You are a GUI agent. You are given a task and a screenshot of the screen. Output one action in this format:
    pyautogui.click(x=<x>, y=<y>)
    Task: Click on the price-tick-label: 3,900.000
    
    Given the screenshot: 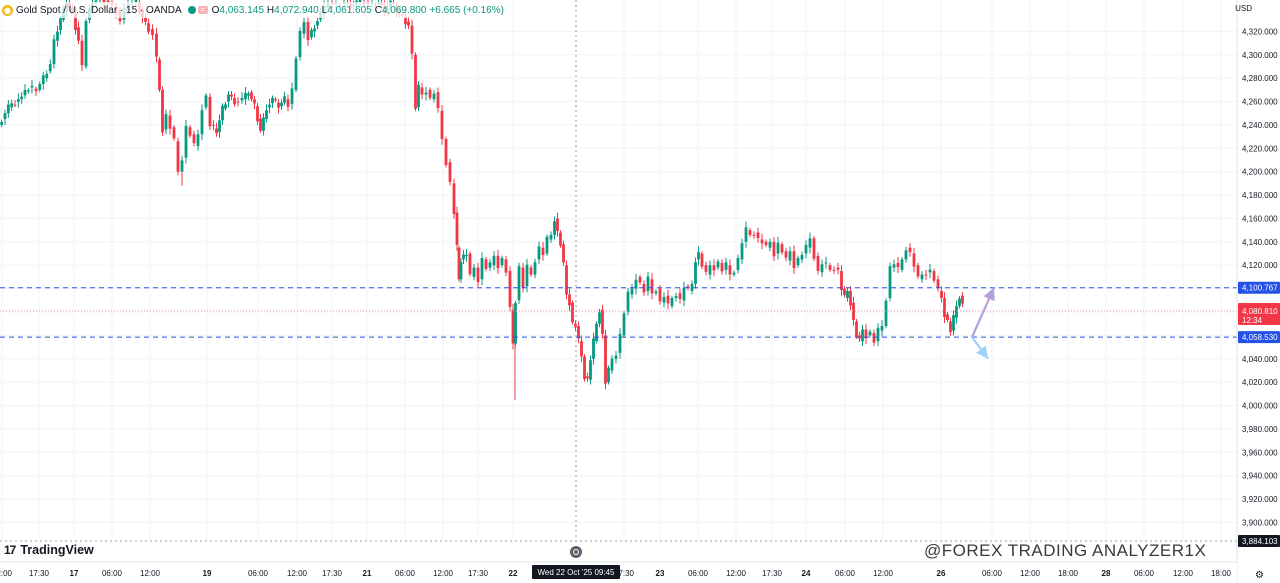 What is the action you would take?
    pyautogui.click(x=1260, y=522)
    